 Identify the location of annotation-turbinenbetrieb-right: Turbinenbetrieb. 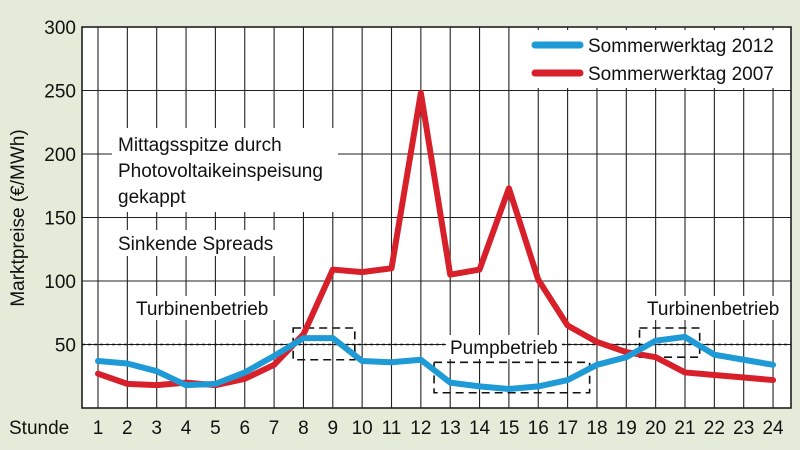
(715, 308).